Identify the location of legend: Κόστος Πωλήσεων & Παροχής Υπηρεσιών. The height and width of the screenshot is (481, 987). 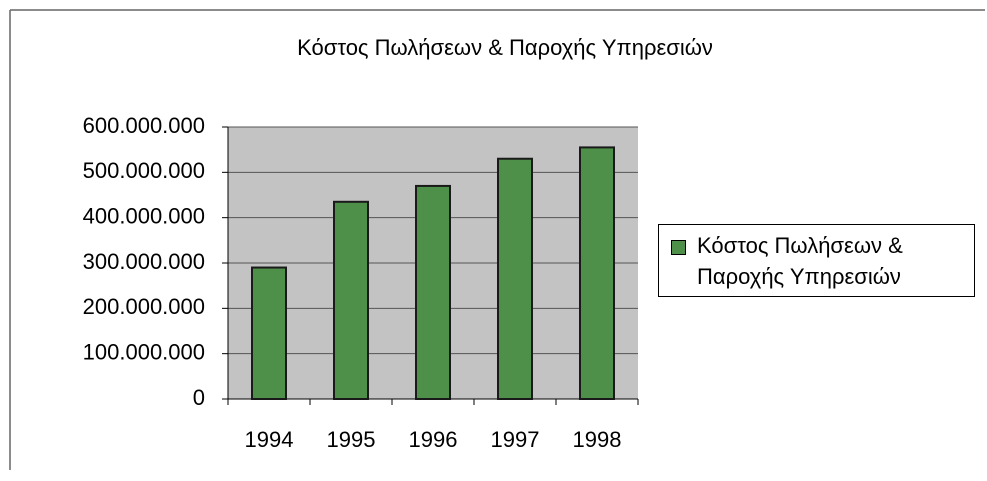
(816, 260).